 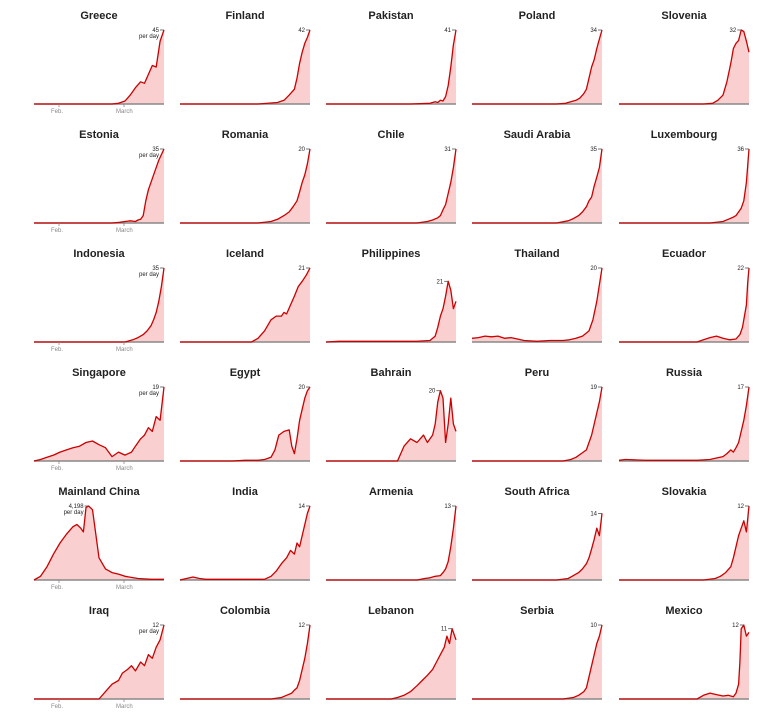 I want to click on chart-title: Egypt, so click(x=245, y=373).